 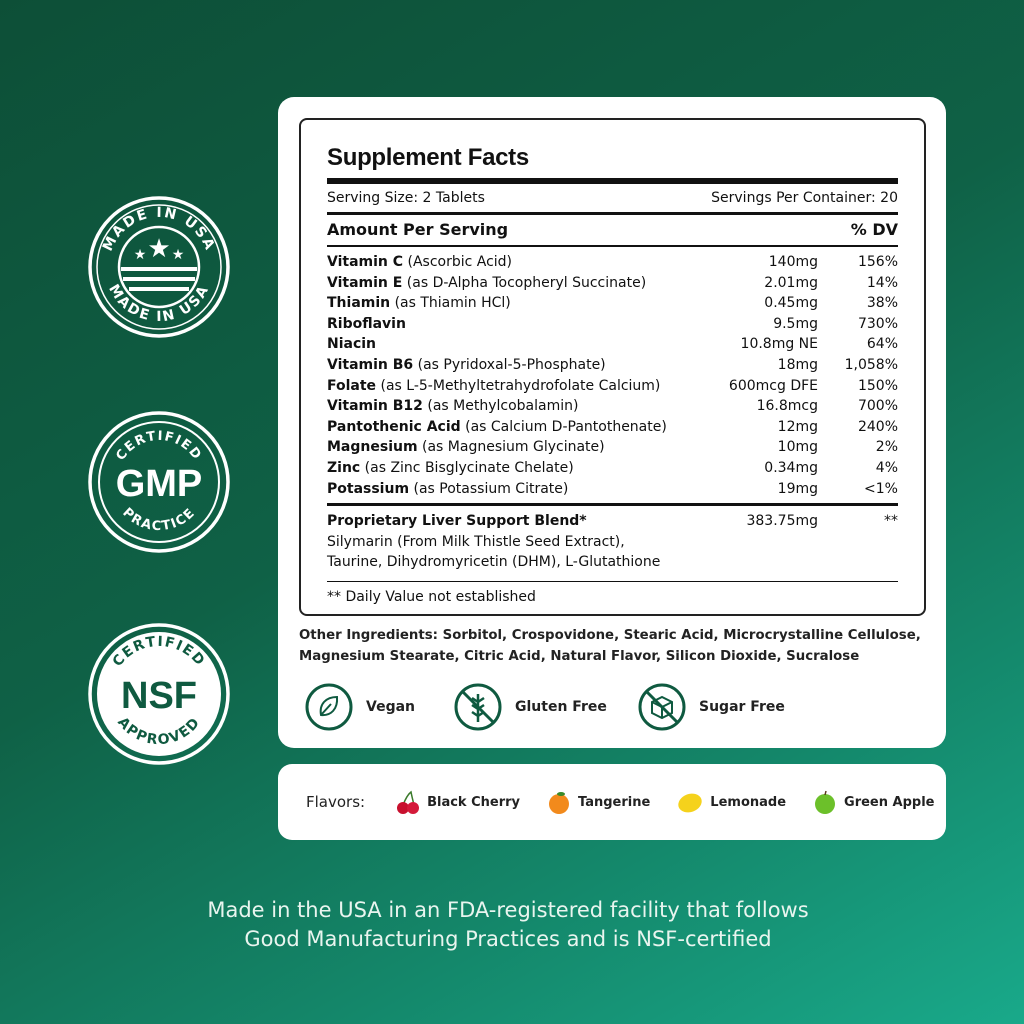 I want to click on dv-header: % DV, so click(x=874, y=229).